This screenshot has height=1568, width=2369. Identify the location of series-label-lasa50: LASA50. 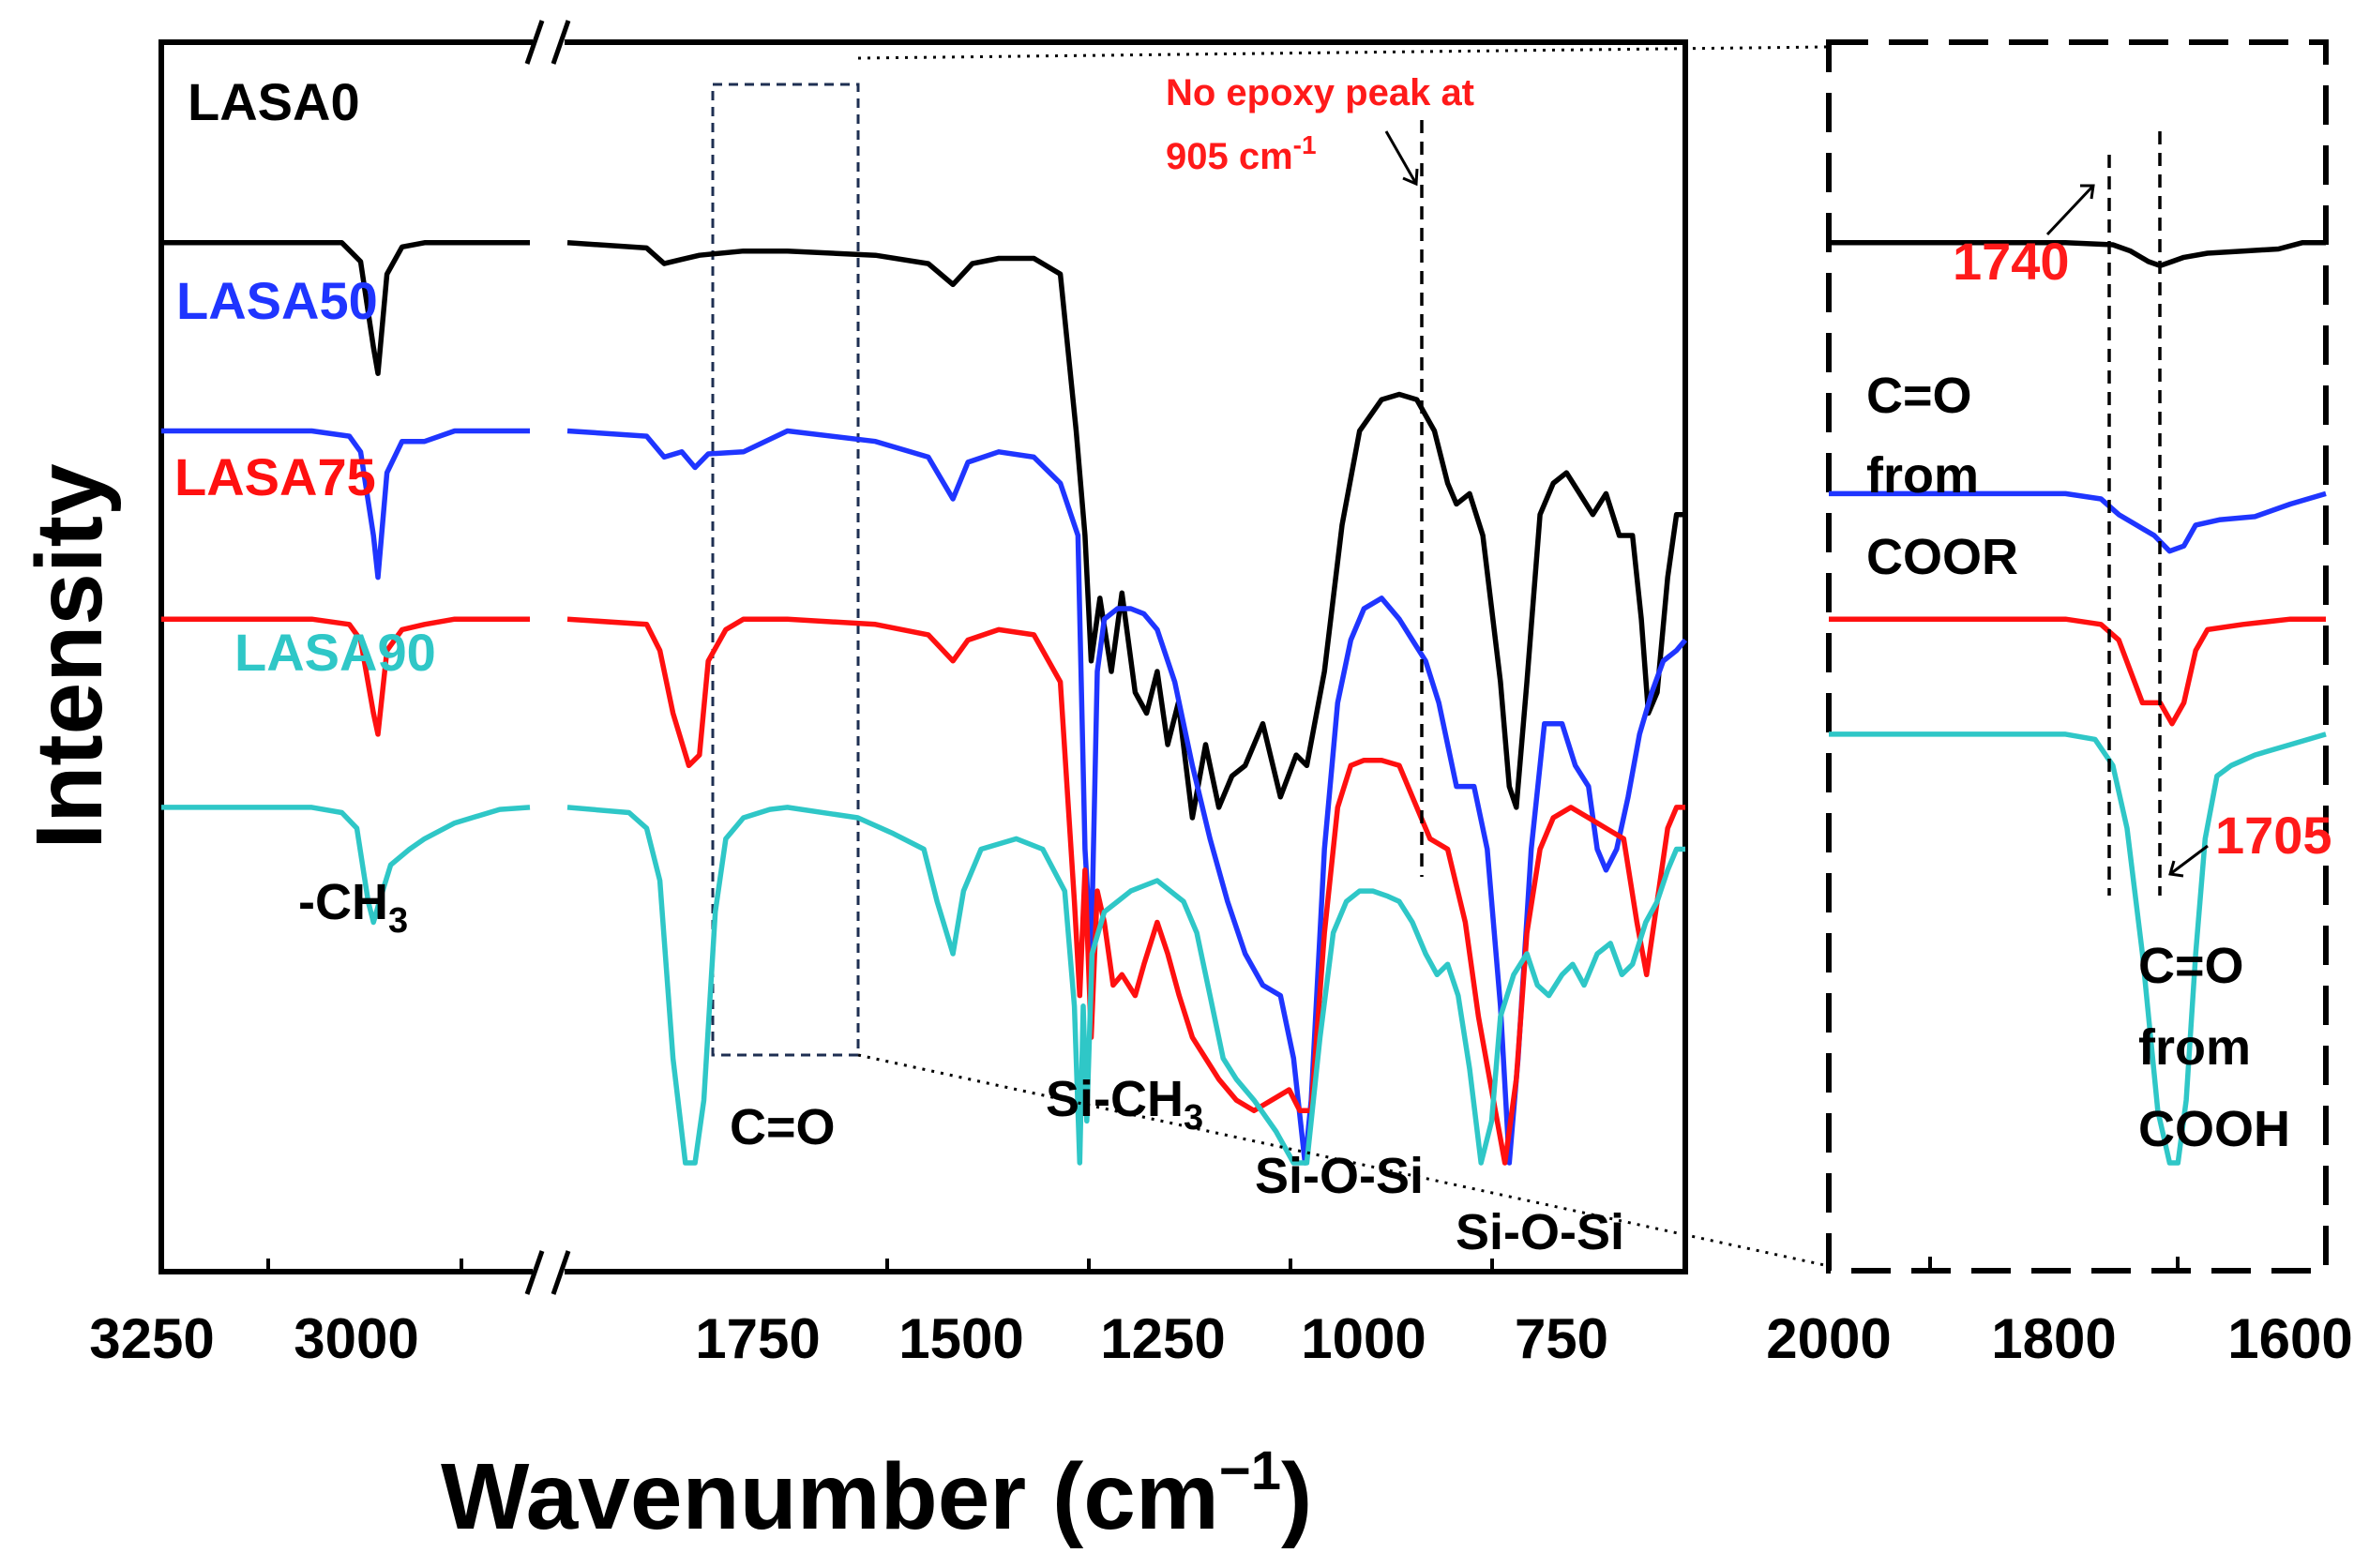
(277, 300).